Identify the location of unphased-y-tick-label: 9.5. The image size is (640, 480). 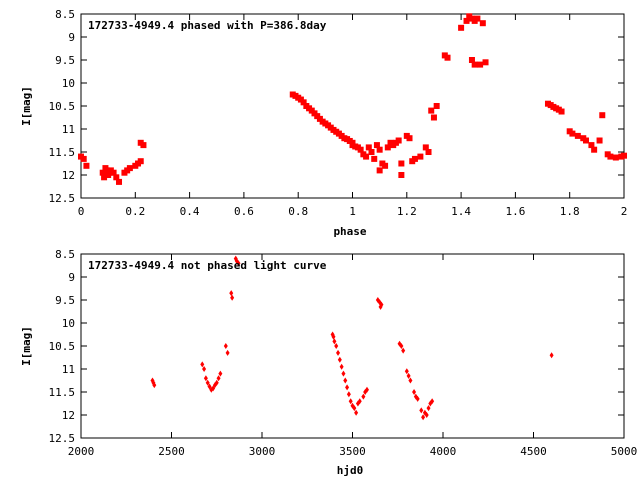
(65, 300).